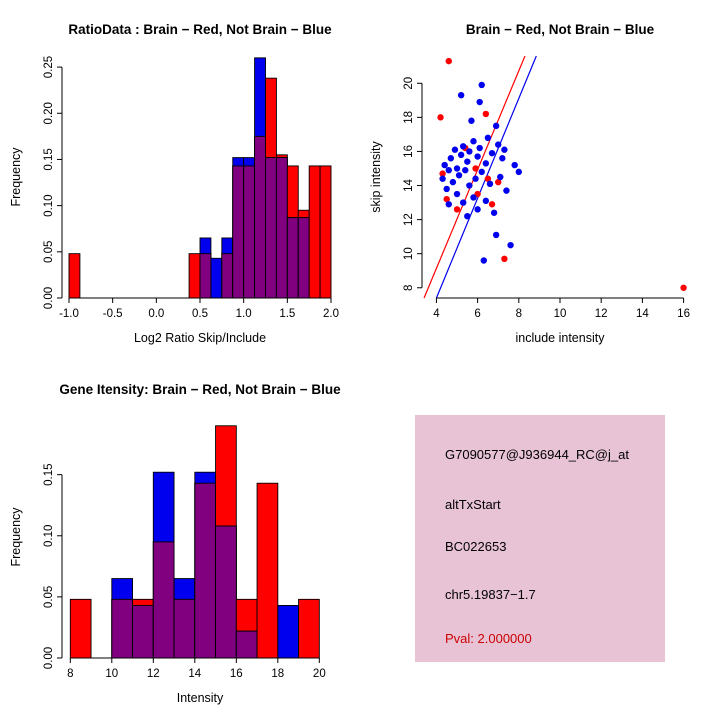 This screenshot has height=720, width=720. Describe the element at coordinates (560, 29) in the screenshot. I see `svg-text: Brain − Red, Not Brain − Blue` at that location.